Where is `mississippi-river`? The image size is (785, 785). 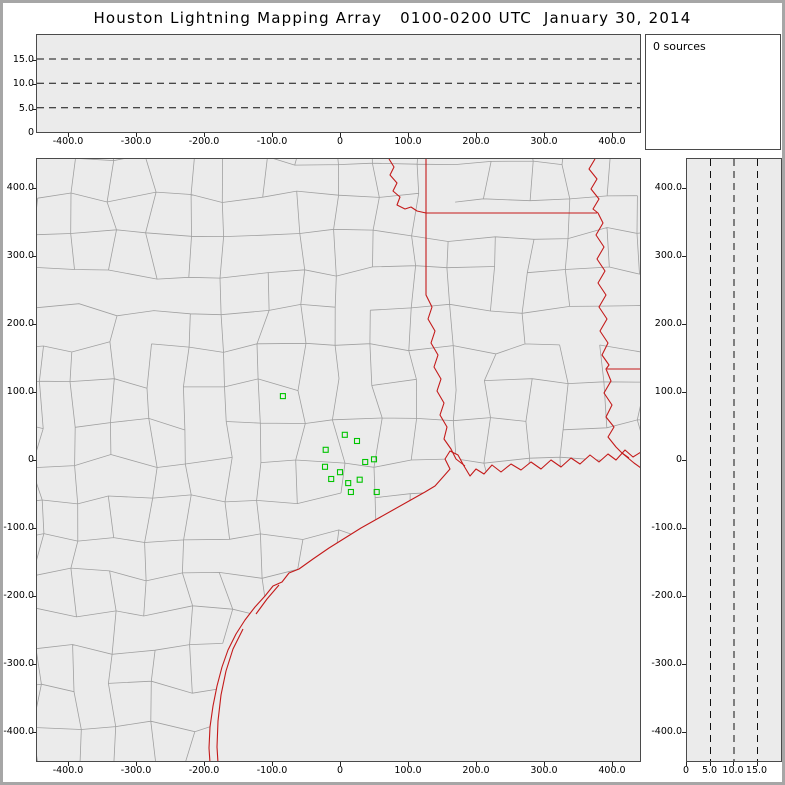
mississippi-river is located at coordinates (609, 309).